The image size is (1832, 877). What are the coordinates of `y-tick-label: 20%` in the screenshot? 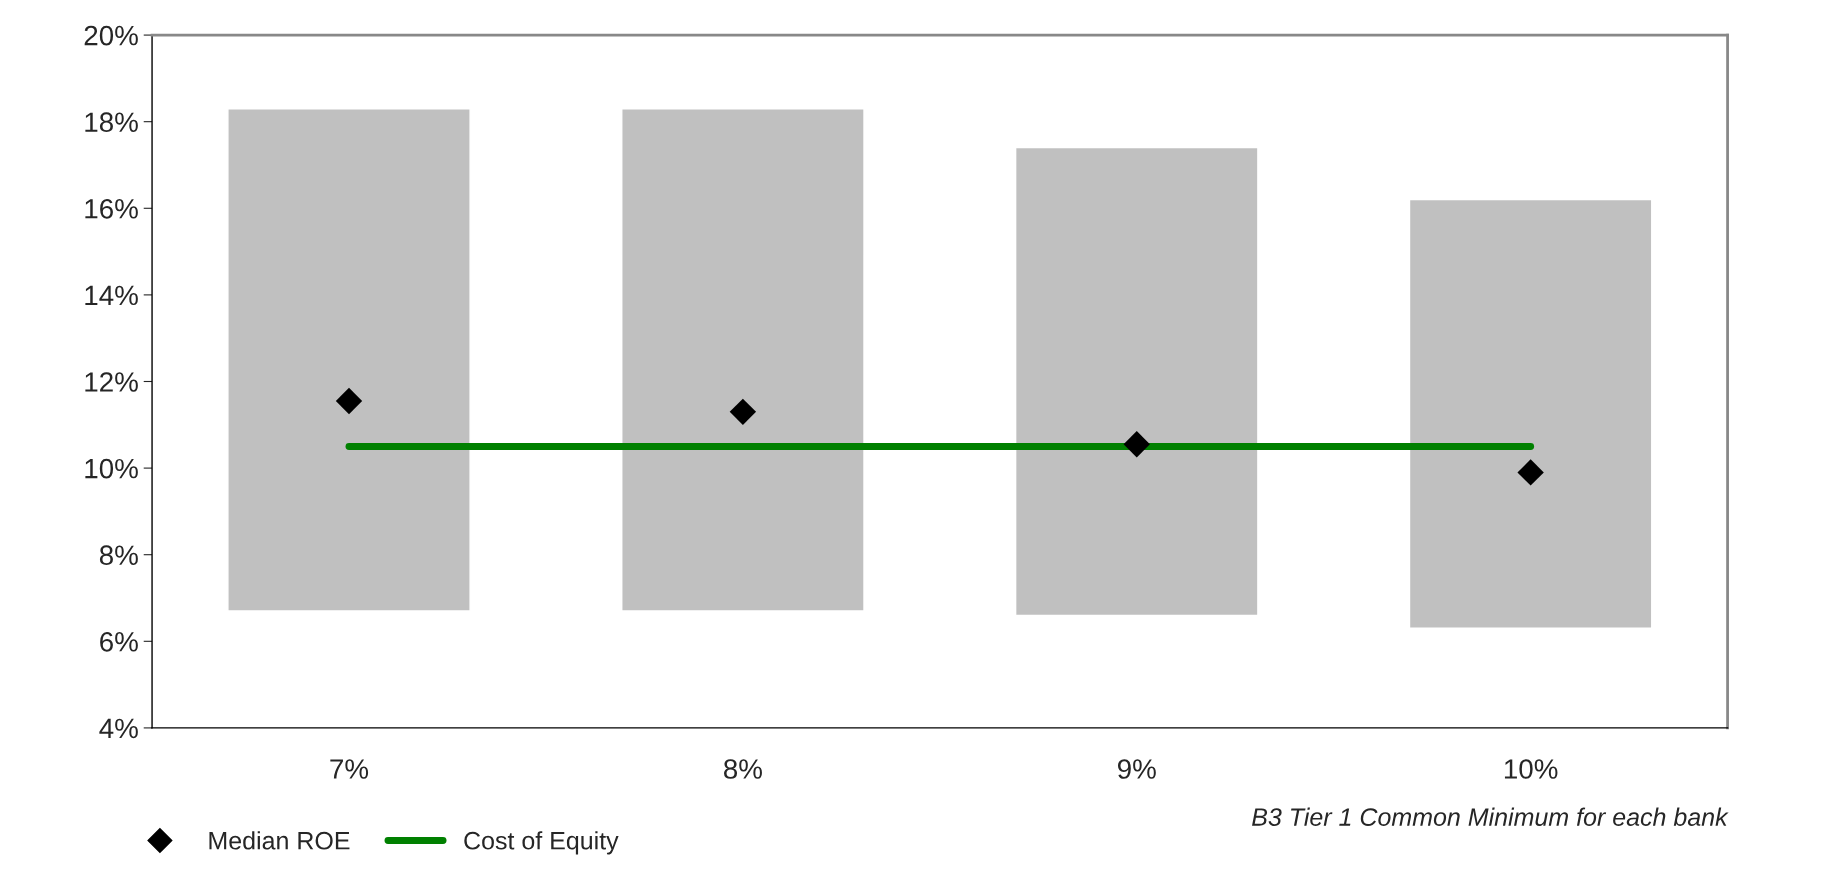 It's located at (111, 35).